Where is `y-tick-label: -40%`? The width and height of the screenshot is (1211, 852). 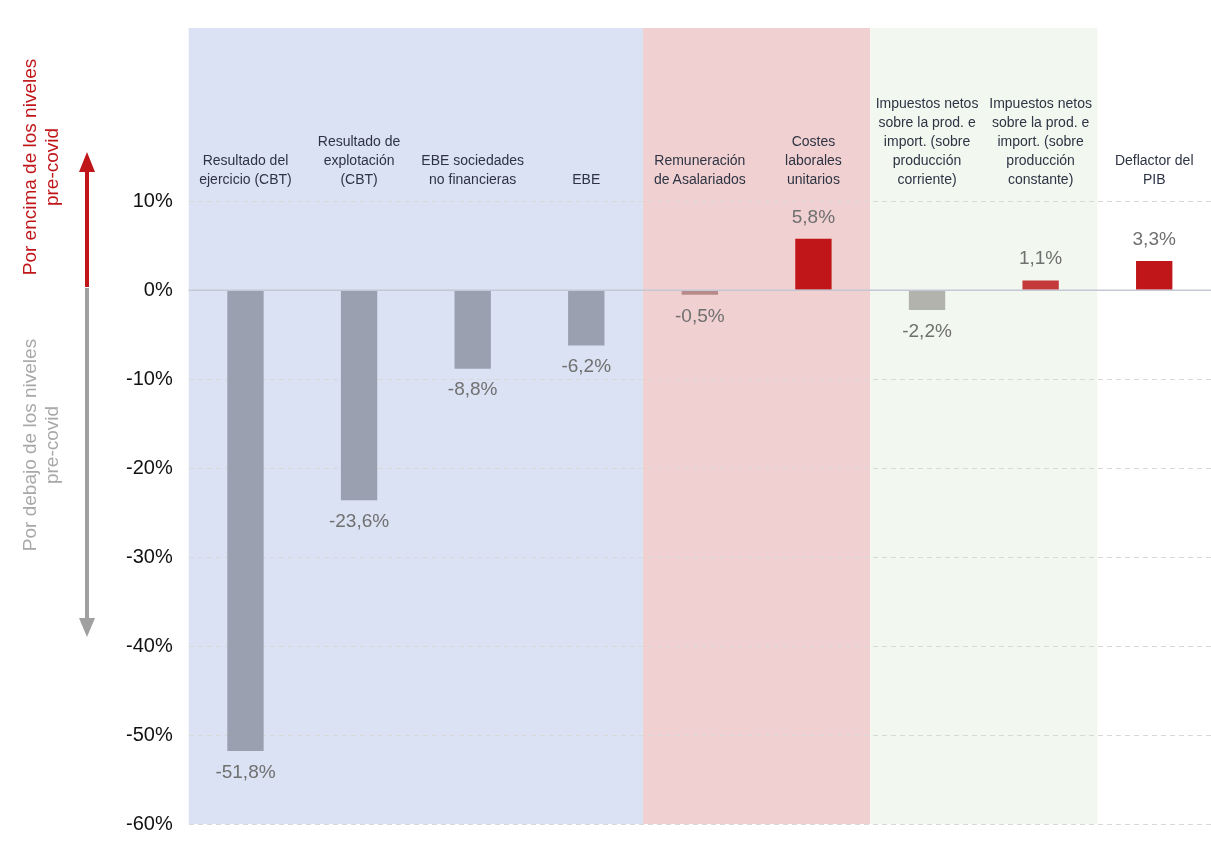 y-tick-label: -40% is located at coordinates (149, 644).